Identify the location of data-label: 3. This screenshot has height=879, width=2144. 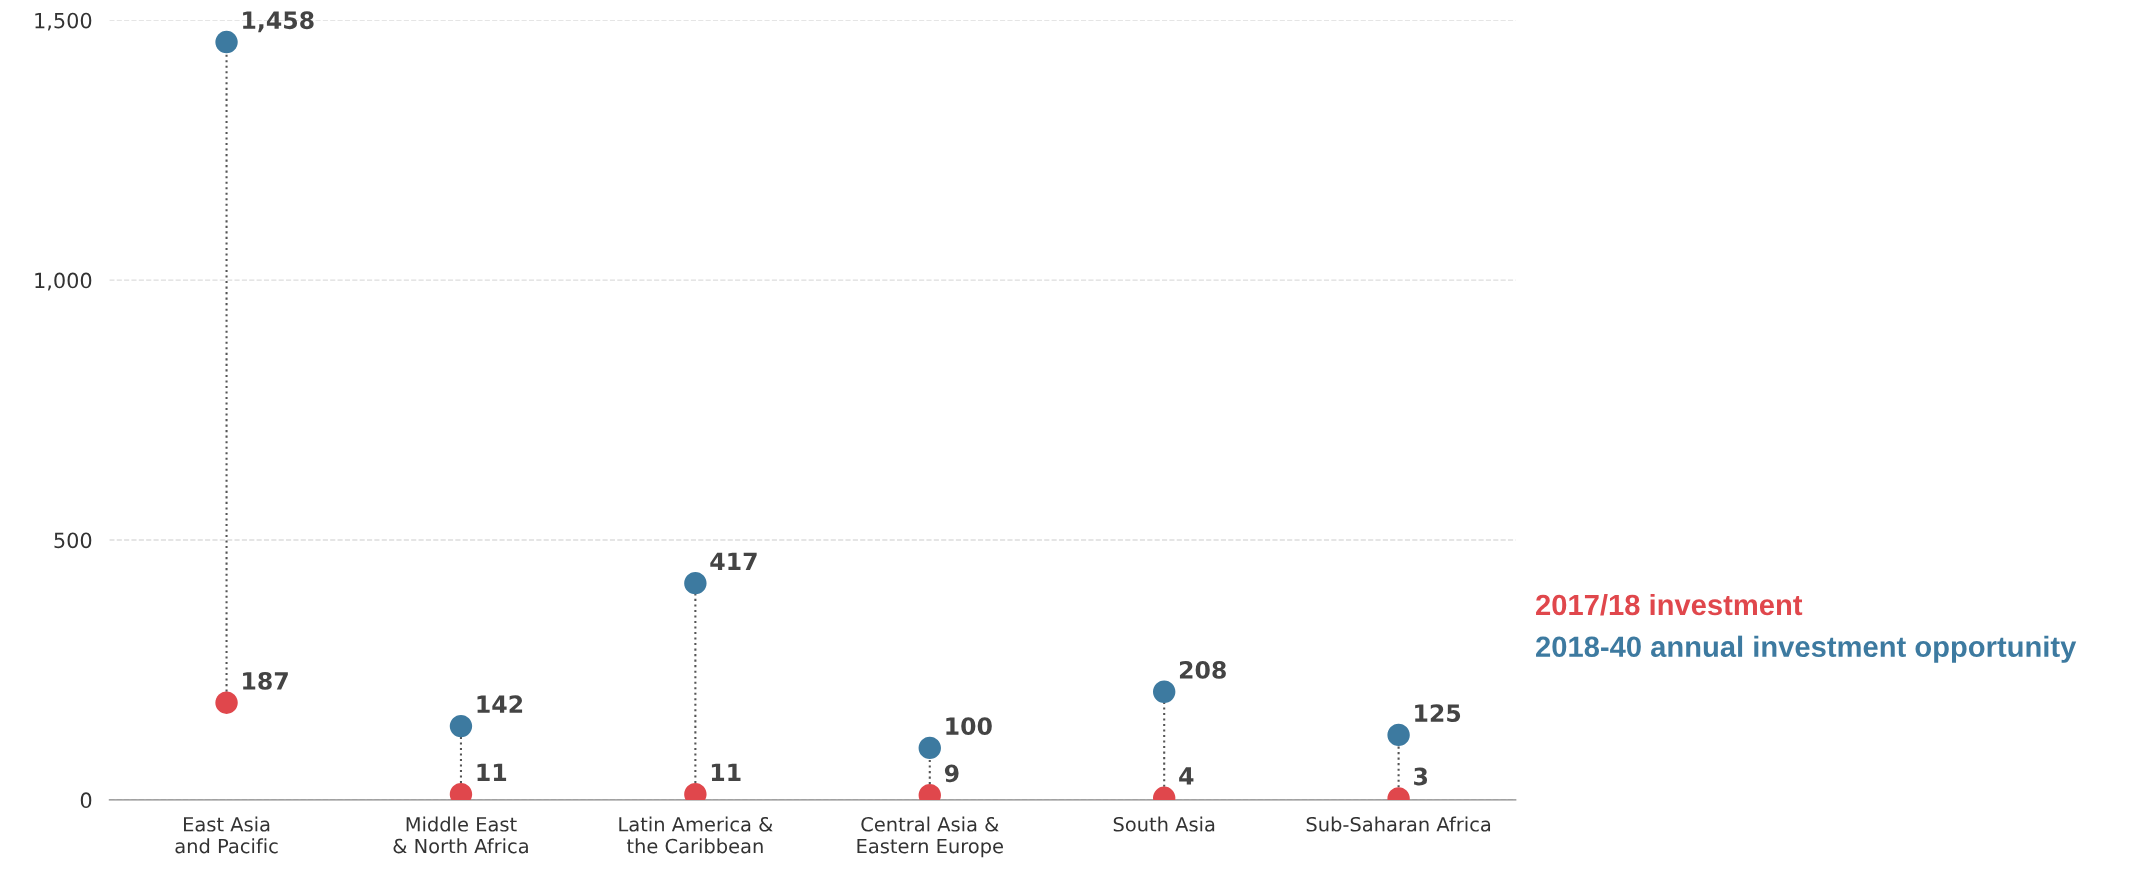
(1421, 776).